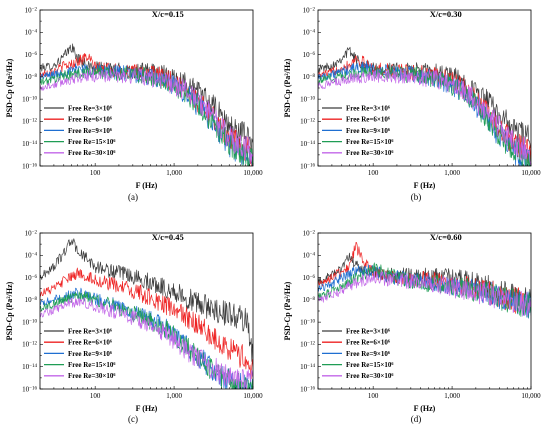 Image resolution: width=550 pixels, height=446 pixels. Describe the element at coordinates (446, 14) in the screenshot. I see `panel-title: X/c=0.30` at that location.